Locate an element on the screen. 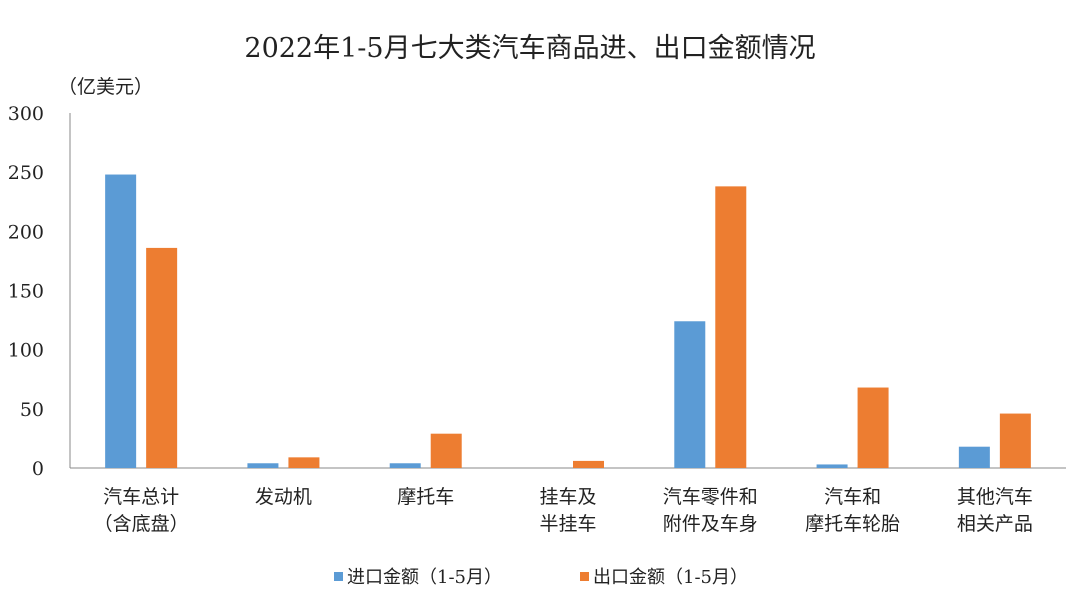  legend-label: 进口金额（1-5月） is located at coordinates (424, 577).